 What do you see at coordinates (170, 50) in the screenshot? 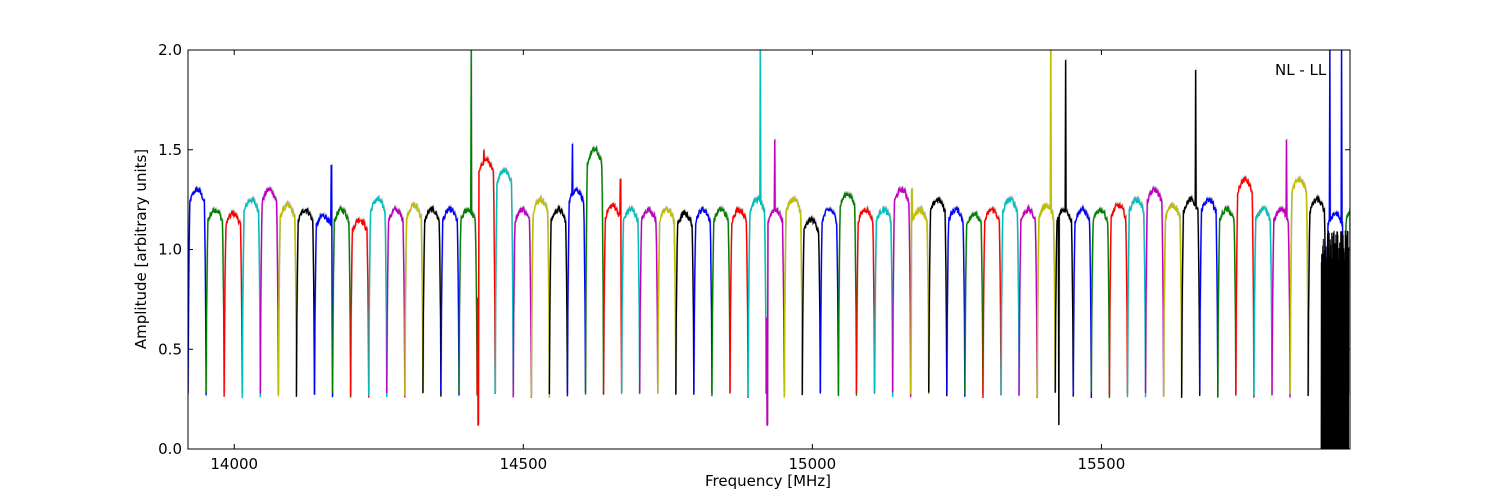
I see `y-tick-label: 2.0` at bounding box center [170, 50].